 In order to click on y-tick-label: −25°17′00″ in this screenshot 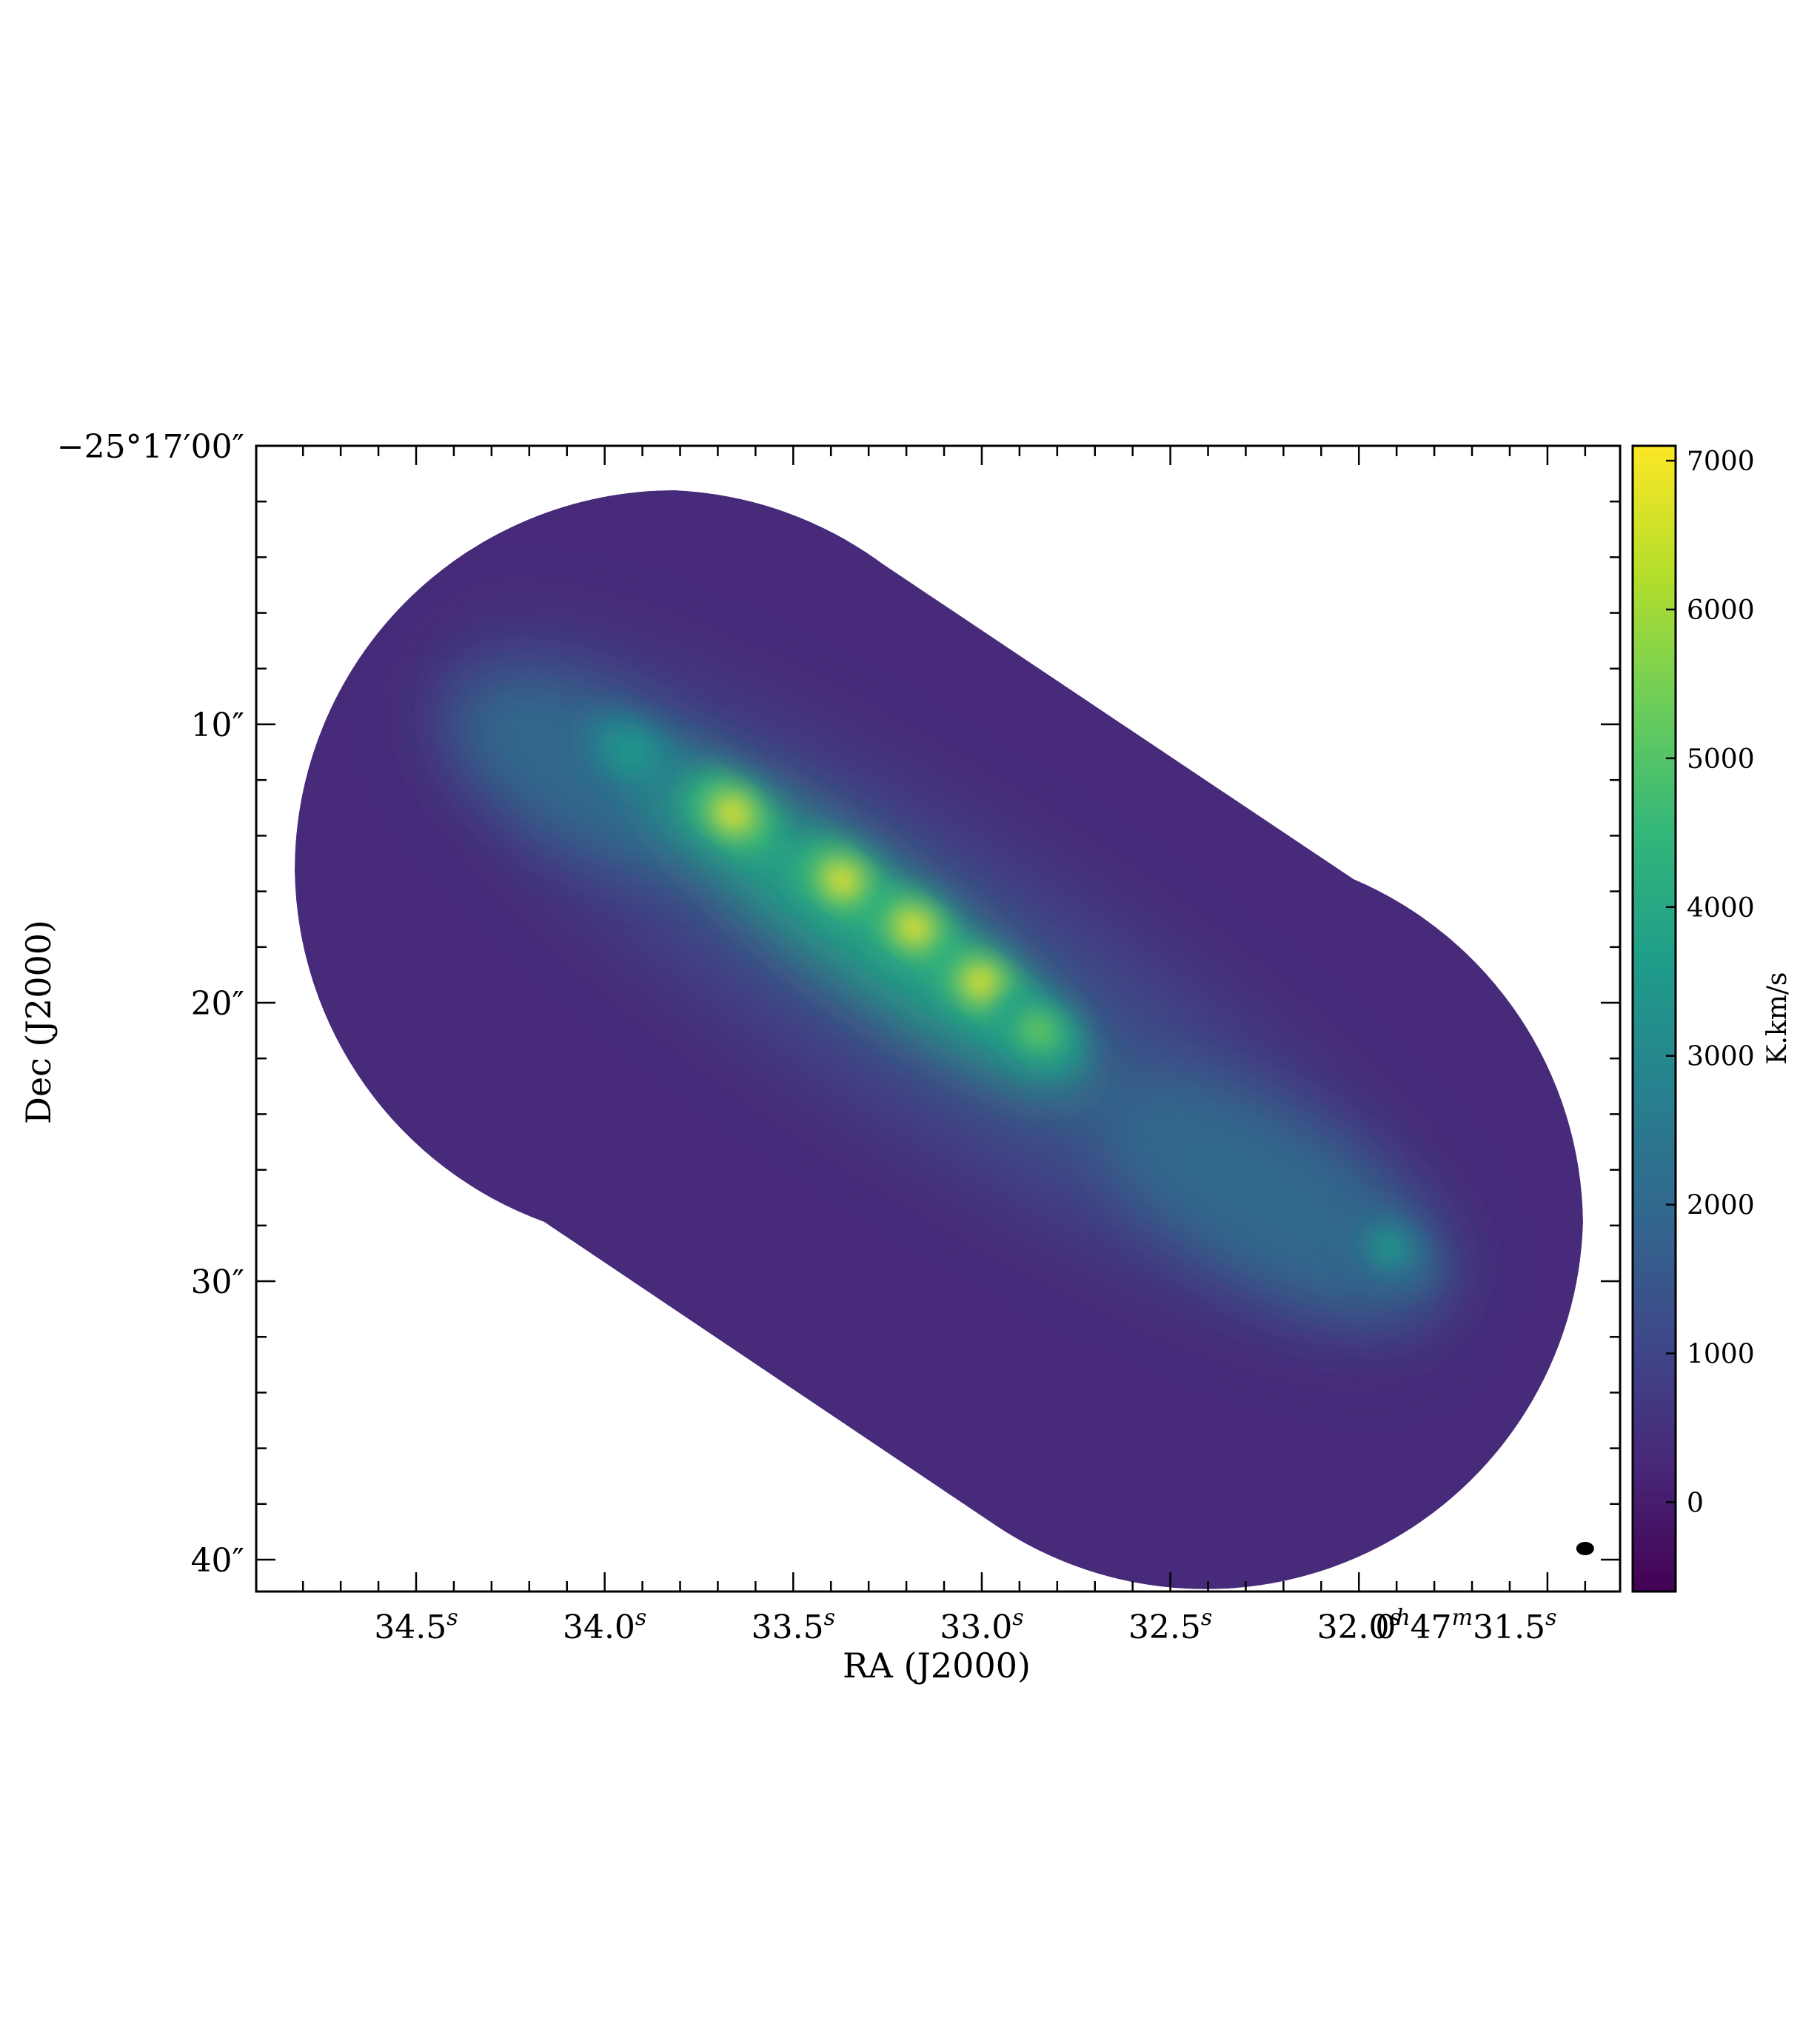, I will do `click(150, 447)`.